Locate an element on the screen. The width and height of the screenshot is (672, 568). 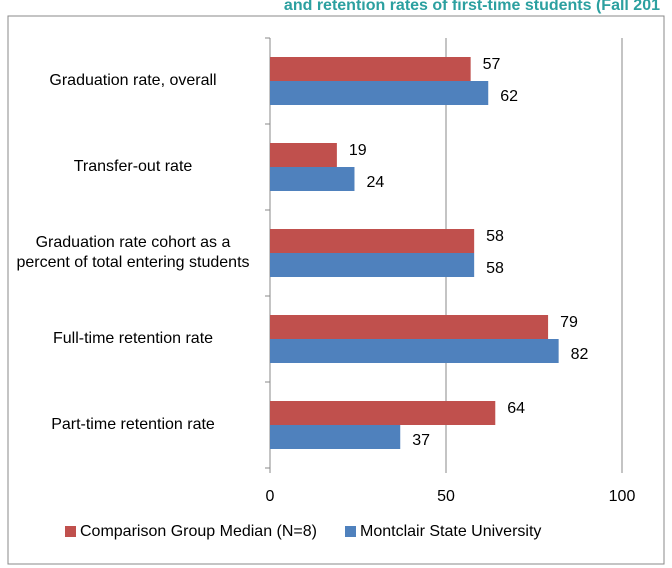
y-tick-label: Part-time retention rate is located at coordinates (133, 424).